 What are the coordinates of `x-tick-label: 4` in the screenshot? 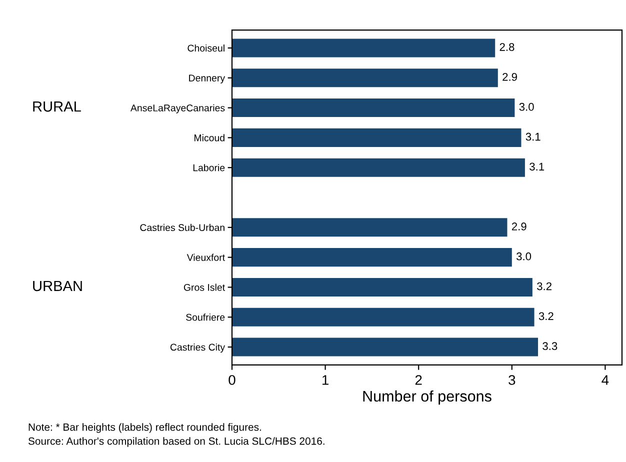 It's located at (605, 380).